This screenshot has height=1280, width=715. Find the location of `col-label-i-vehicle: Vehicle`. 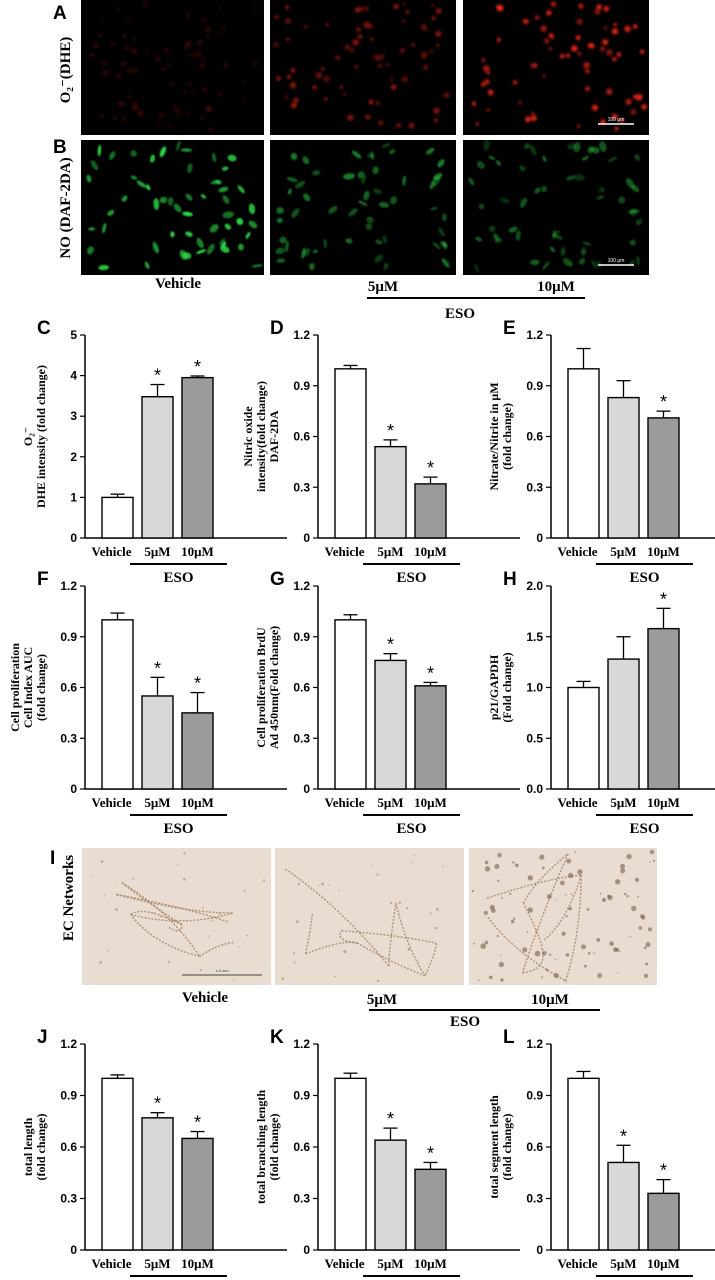

col-label-i-vehicle: Vehicle is located at coordinates (205, 998).